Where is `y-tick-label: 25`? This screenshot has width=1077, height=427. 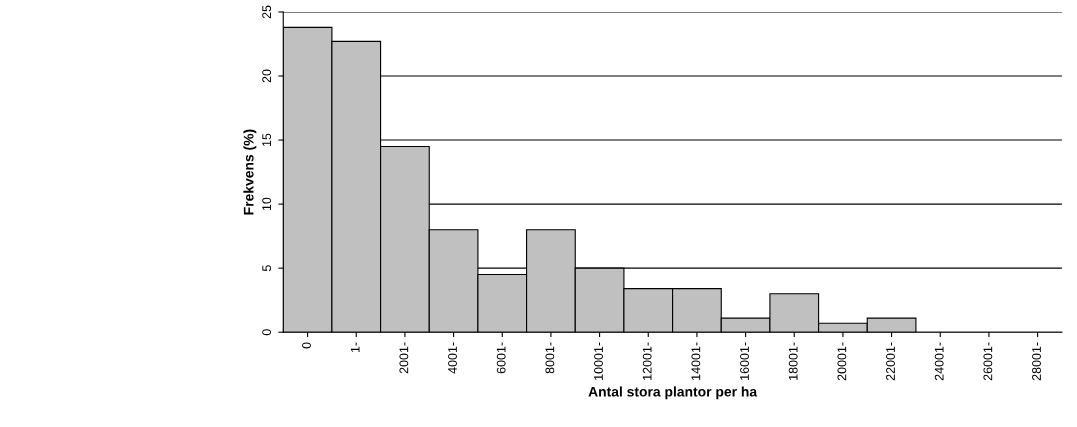 y-tick-label: 25 is located at coordinates (267, 12).